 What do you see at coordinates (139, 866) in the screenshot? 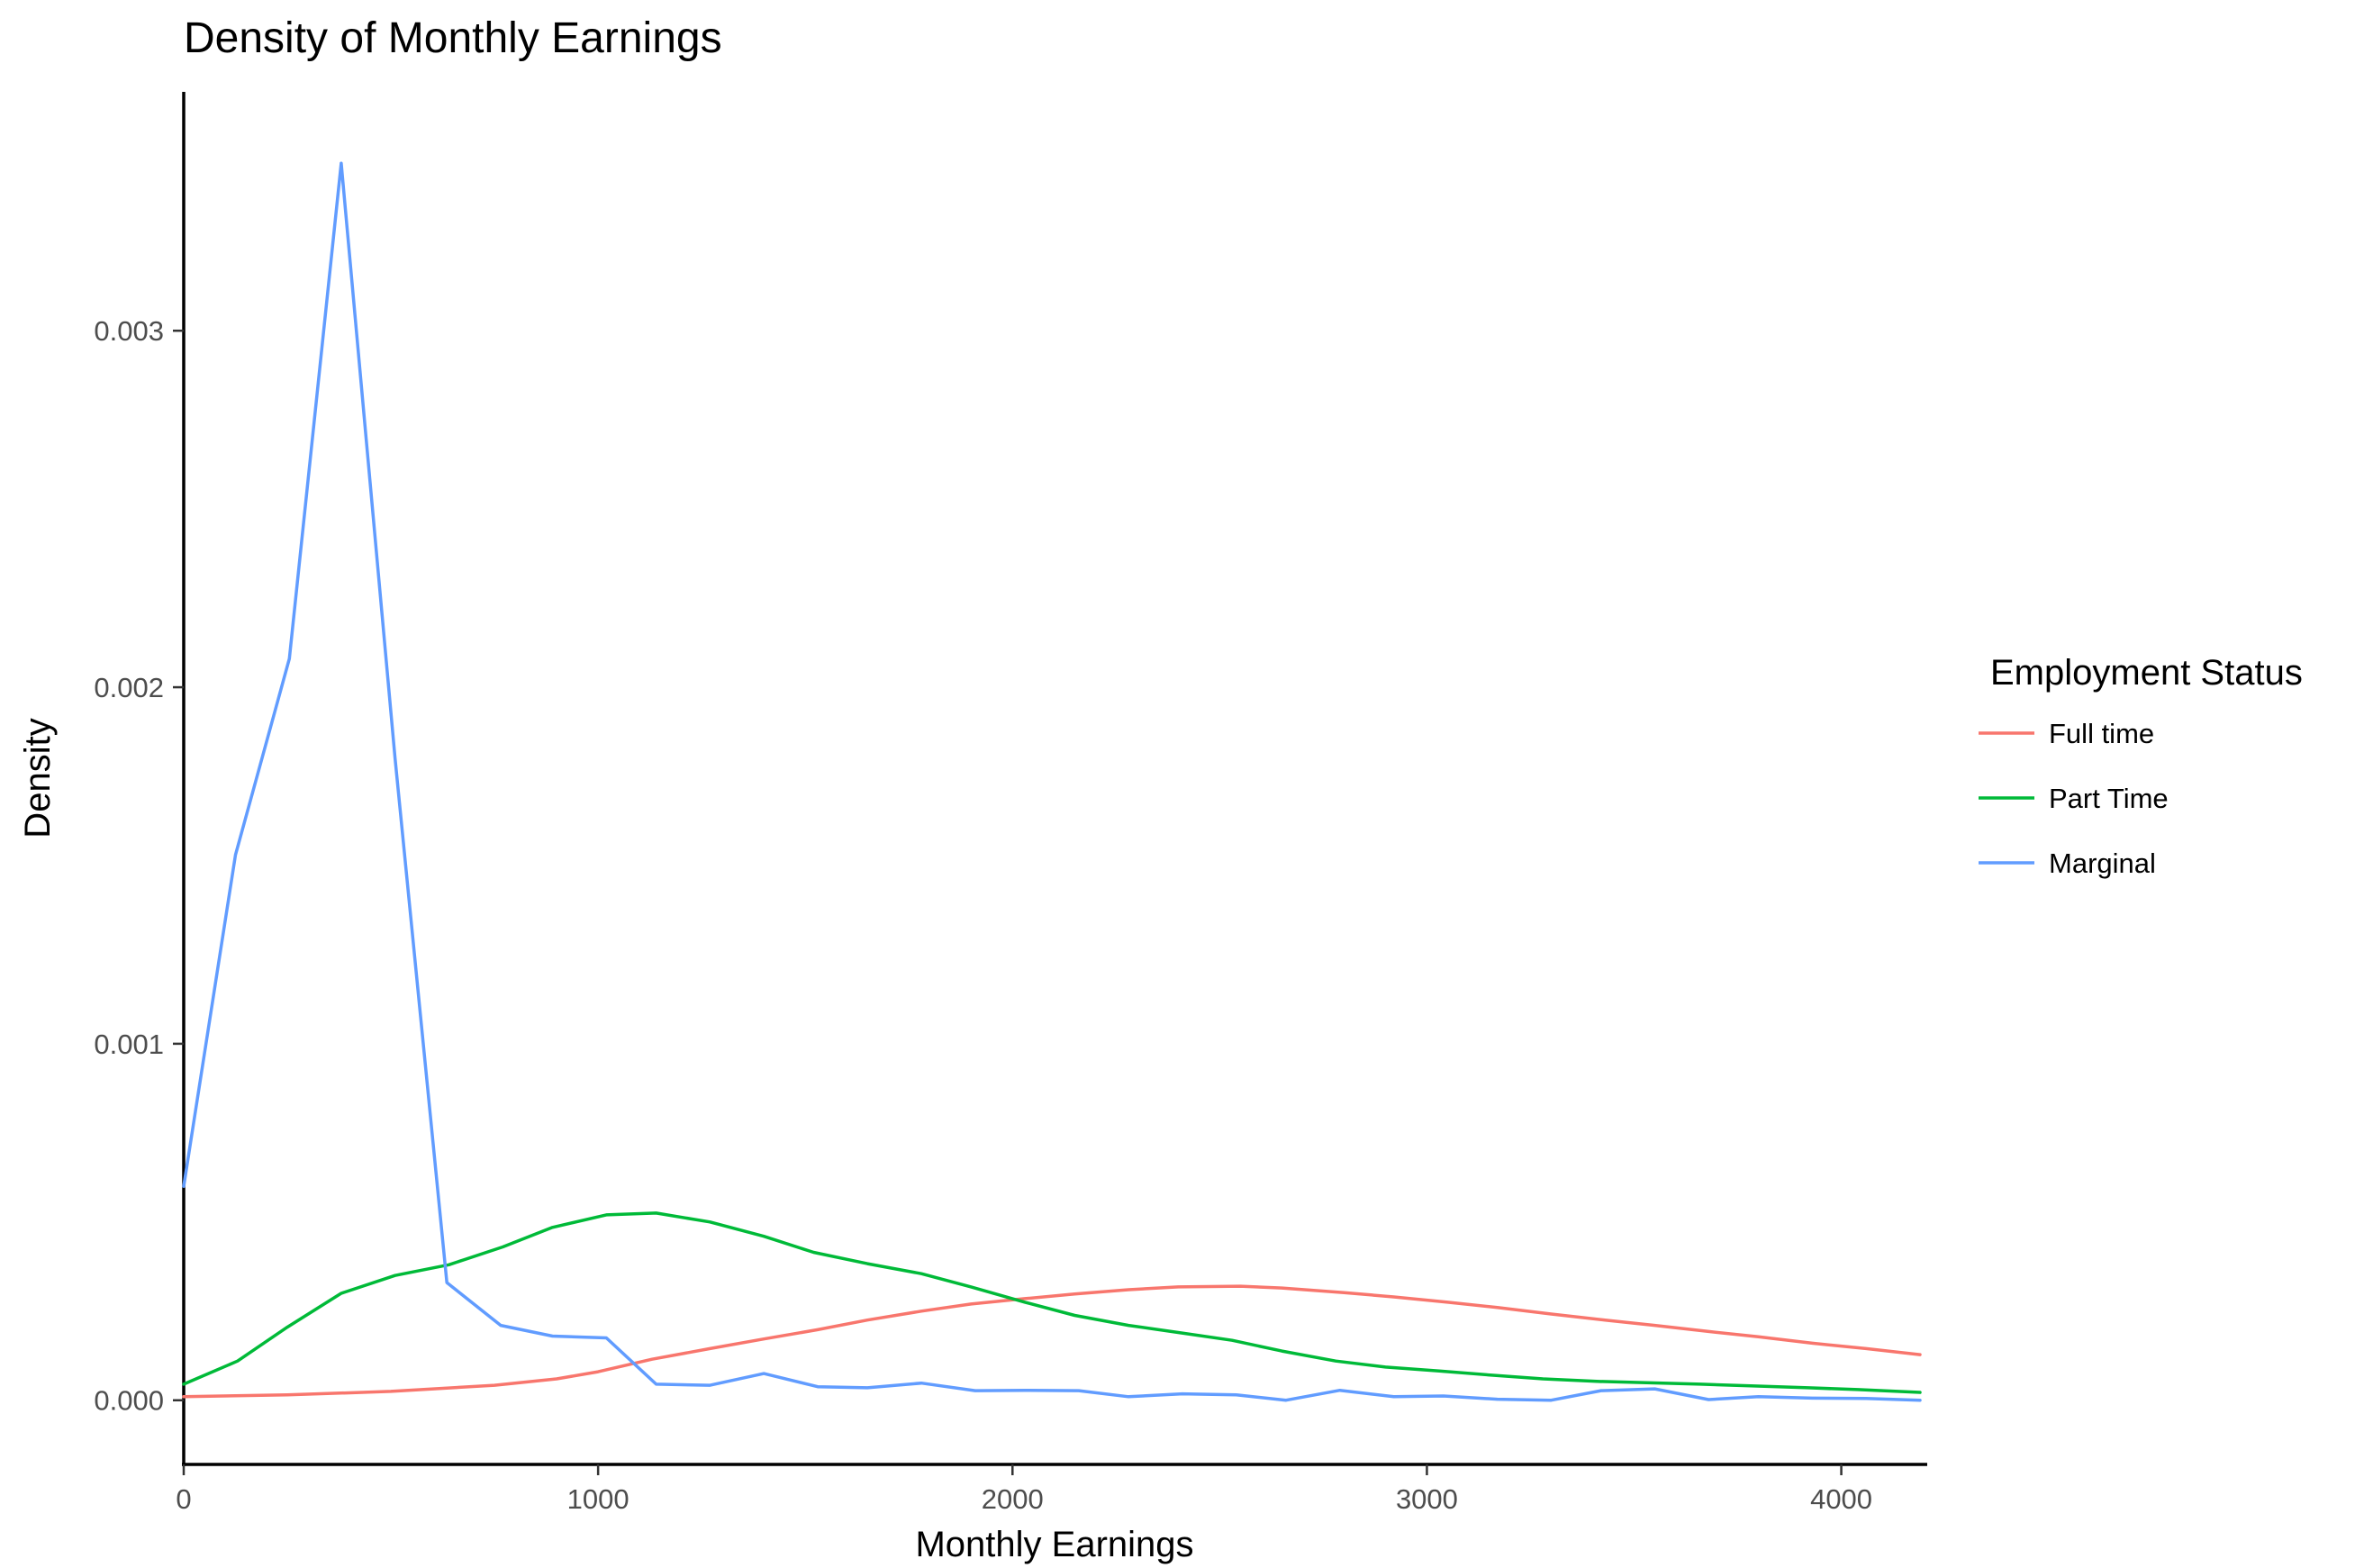
I see `y-axis-ticks: 0.000 0.001 0.002 0.003` at bounding box center [139, 866].